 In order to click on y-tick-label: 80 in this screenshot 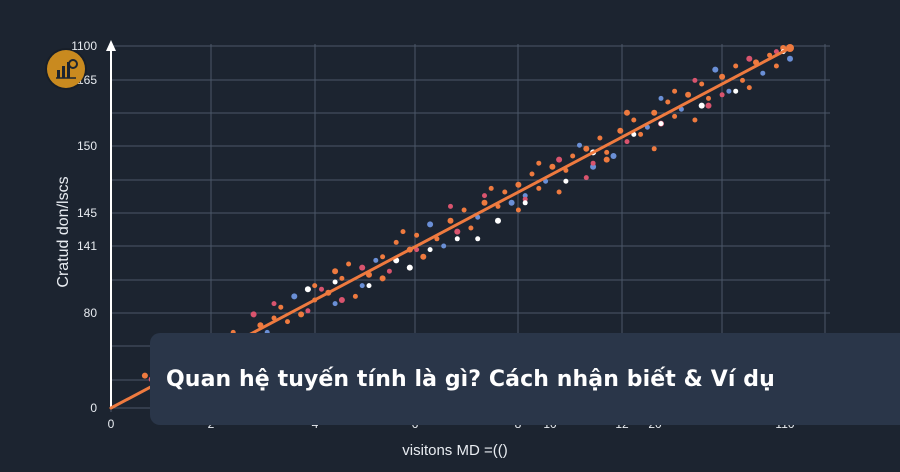, I will do `click(91, 313)`.